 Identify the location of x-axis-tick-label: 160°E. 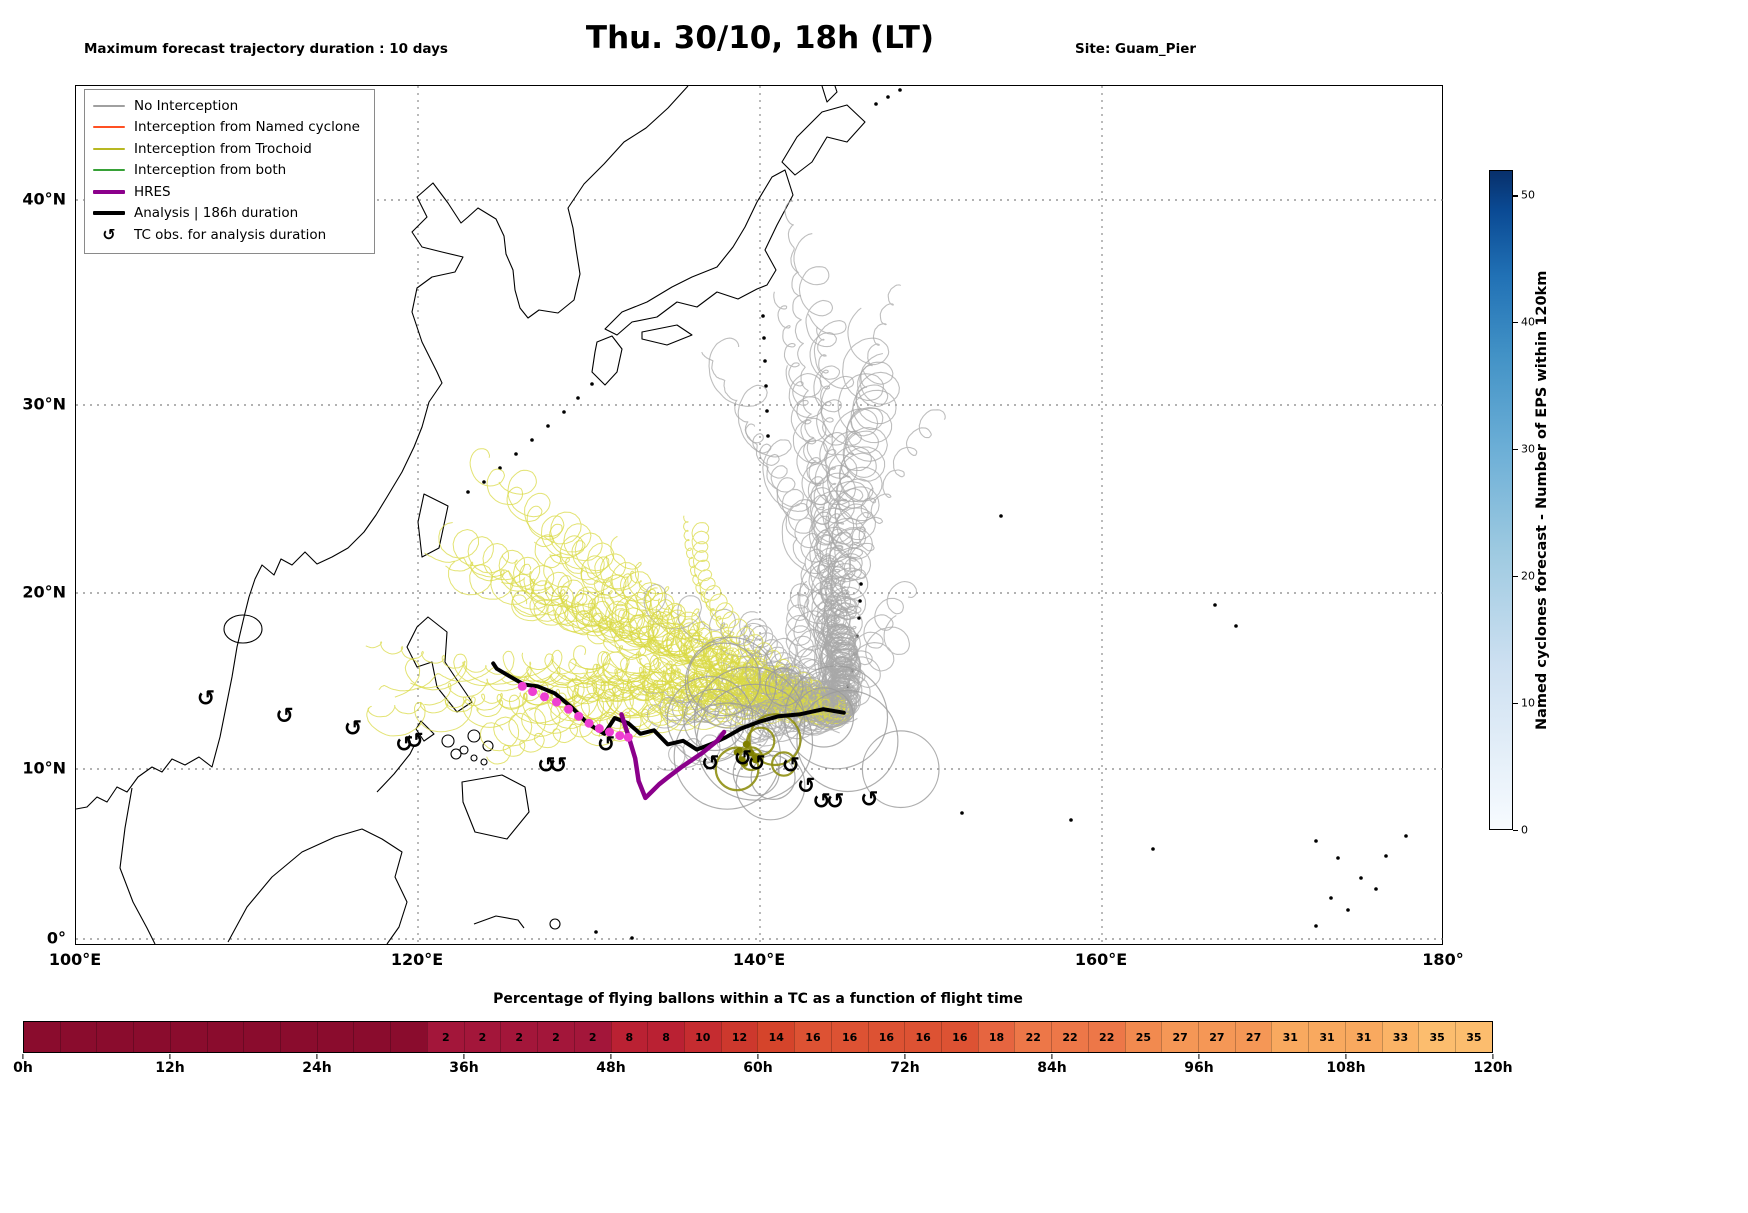
(1101, 959).